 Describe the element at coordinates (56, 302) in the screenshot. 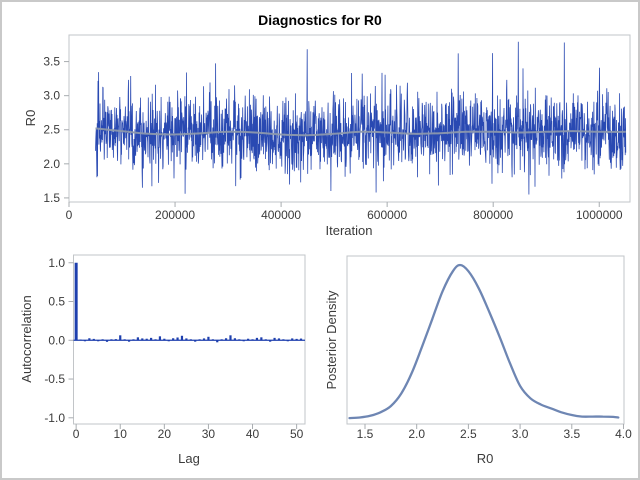

I see `y-tick-label: 0.5` at that location.